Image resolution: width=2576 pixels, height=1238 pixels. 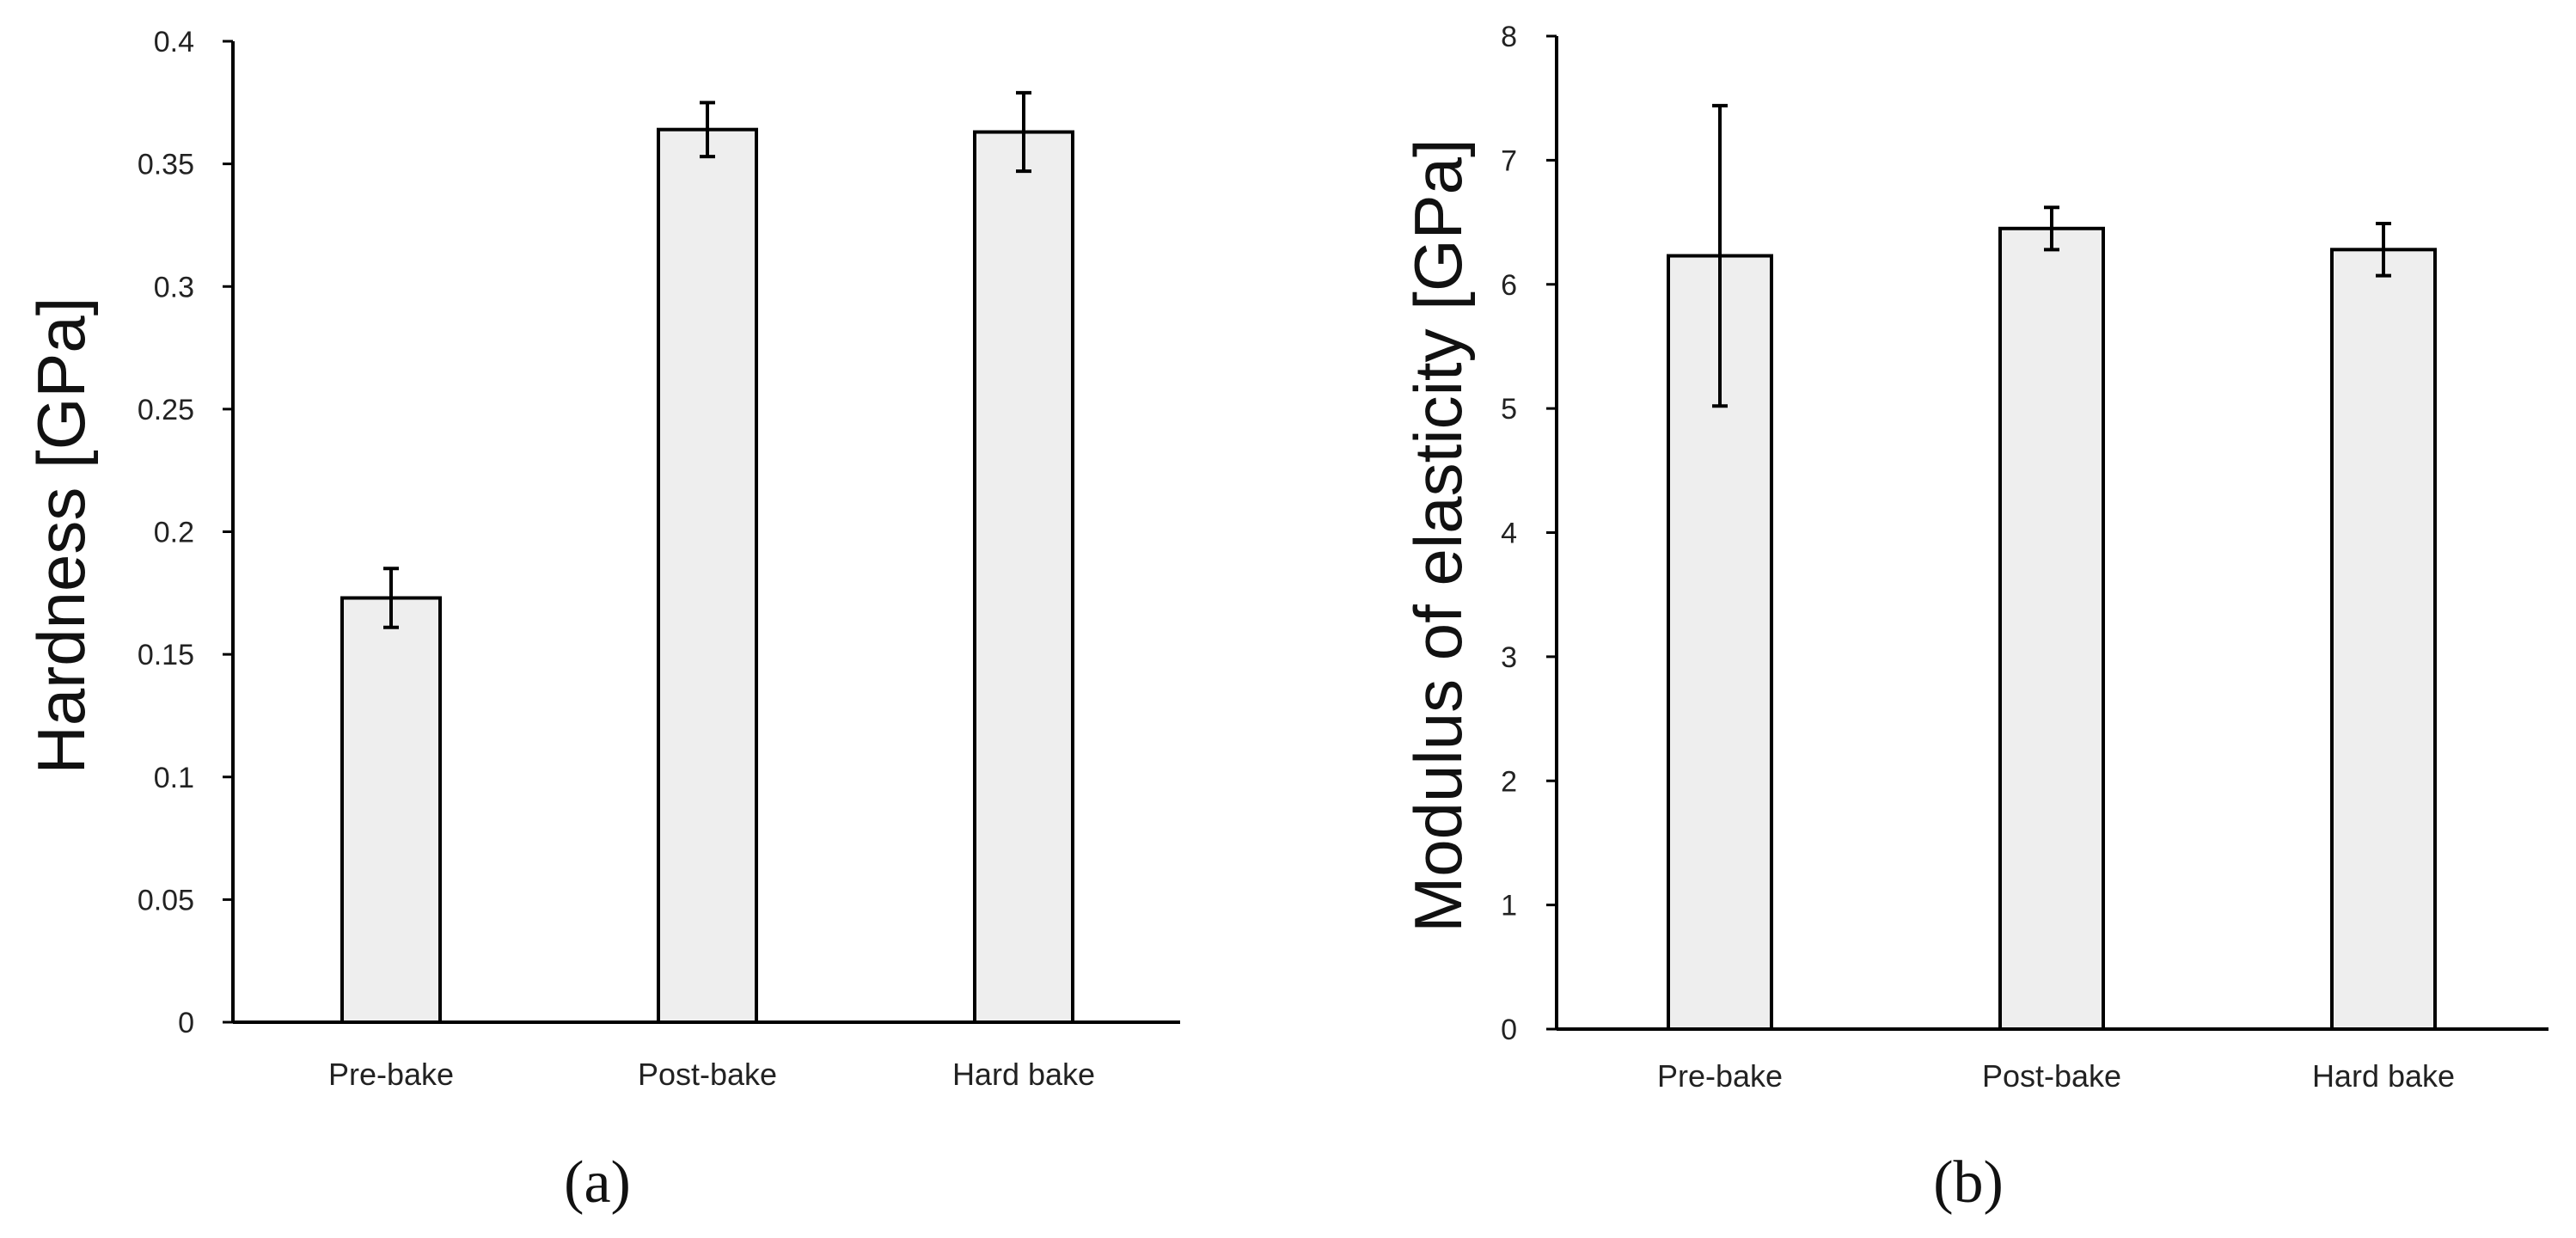 I want to click on y-tick-label: 7, so click(x=1509, y=160).